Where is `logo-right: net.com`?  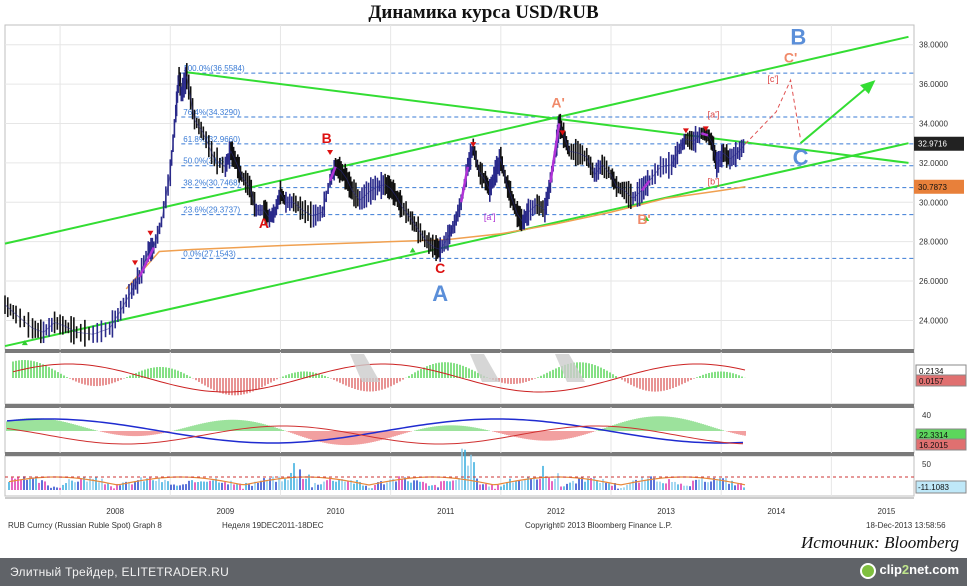
logo-right: net.com is located at coordinates (934, 569).